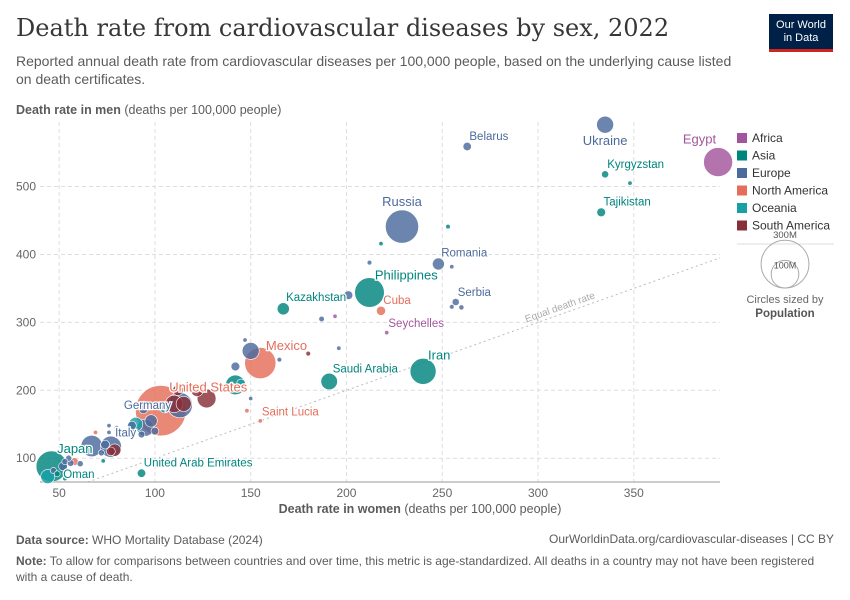 The height and width of the screenshot is (600, 850). I want to click on owid-logo: Our World in Data, so click(801, 33).